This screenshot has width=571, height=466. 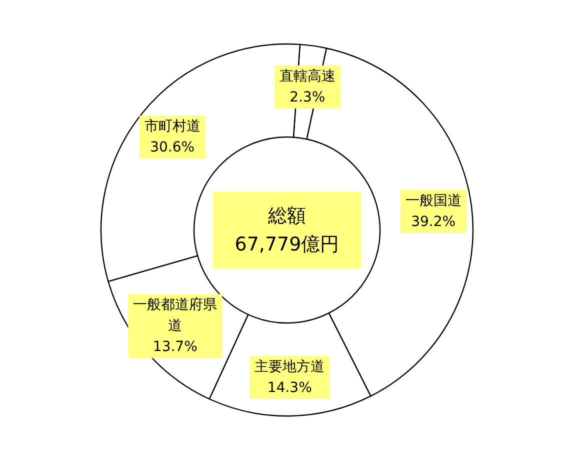 What do you see at coordinates (433, 200) in the screenshot?
I see `slice-label: 一般国道` at bounding box center [433, 200].